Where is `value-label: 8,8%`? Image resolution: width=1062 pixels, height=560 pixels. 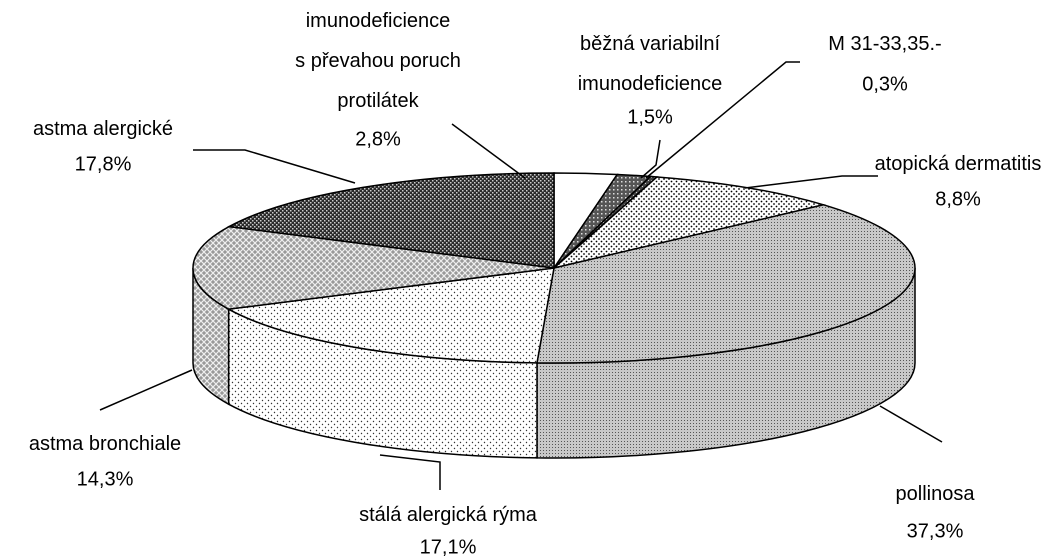
value-label: 8,8% is located at coordinates (958, 199).